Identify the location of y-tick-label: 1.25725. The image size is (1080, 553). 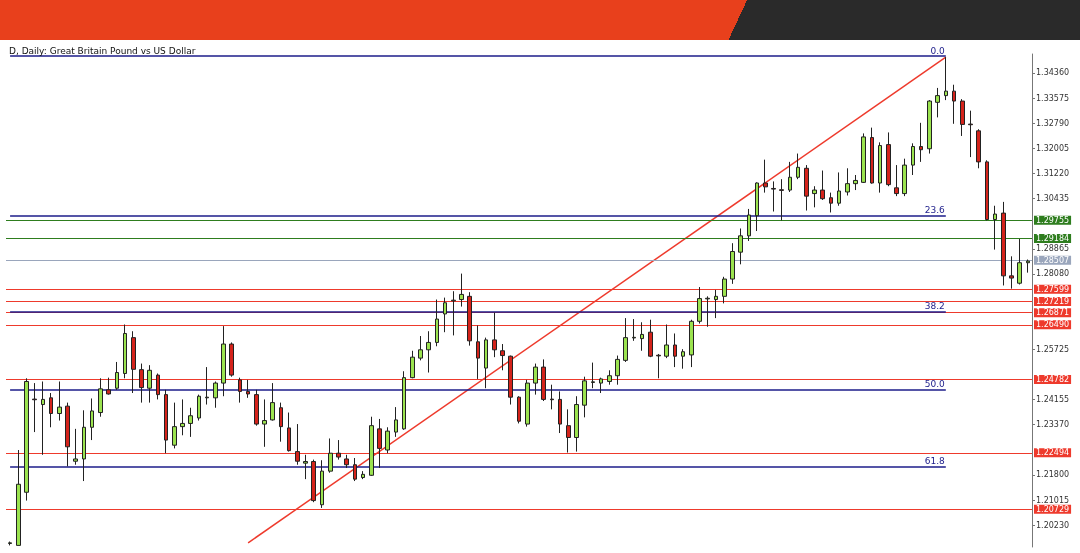
(1053, 349).